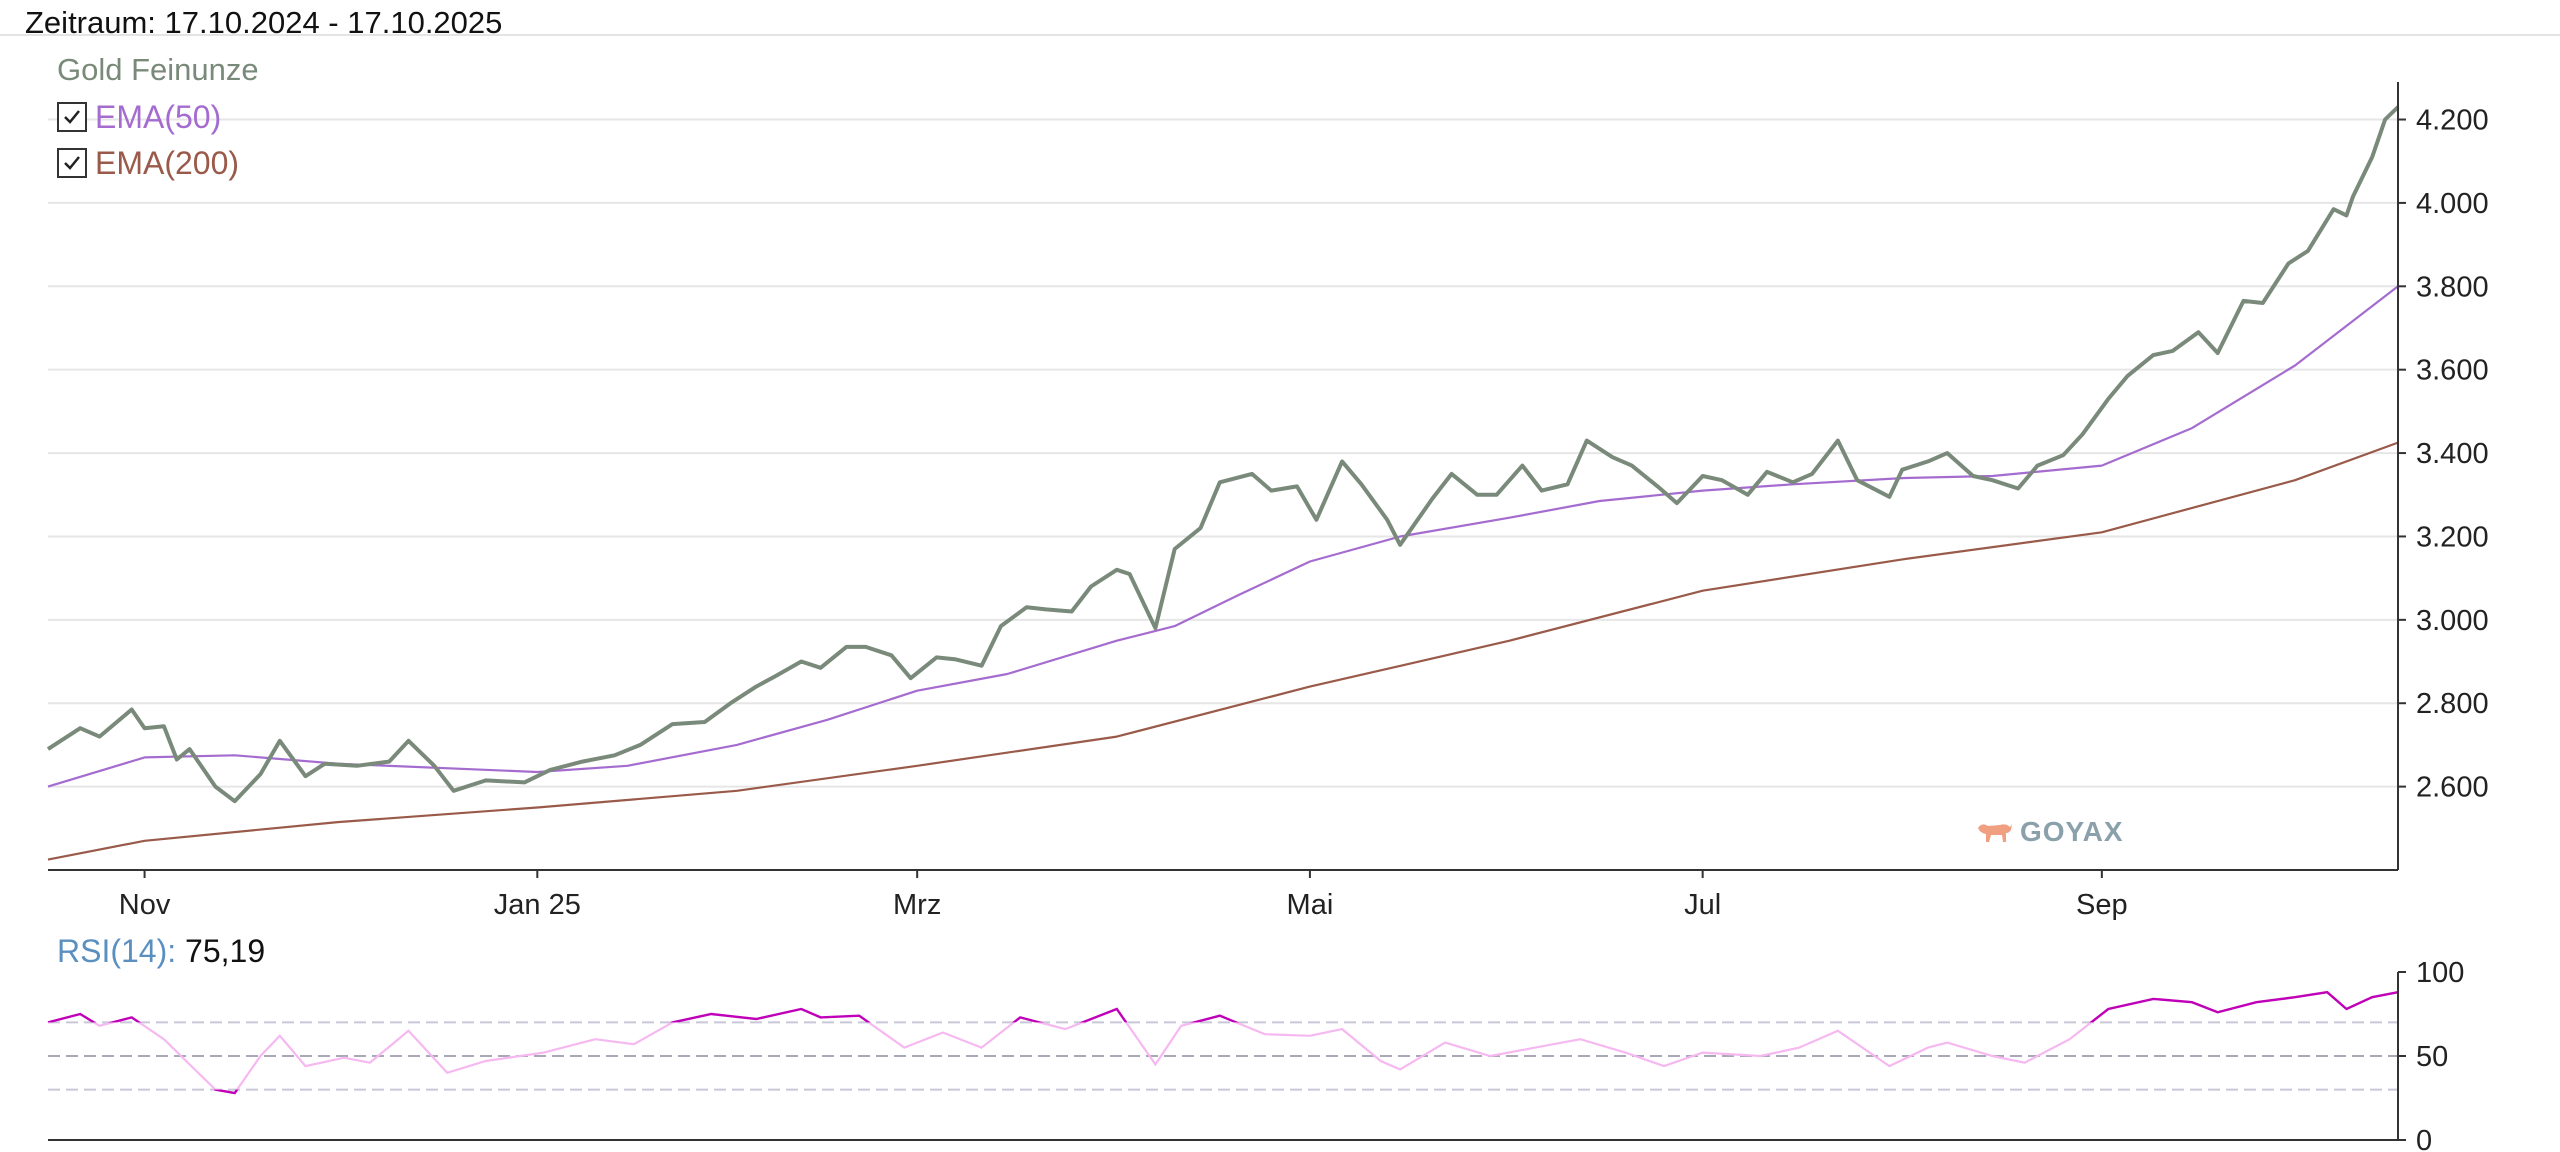 The width and height of the screenshot is (2560, 1152). Describe the element at coordinates (2424, 1138) in the screenshot. I see `rsi-tick-label: 0` at that location.